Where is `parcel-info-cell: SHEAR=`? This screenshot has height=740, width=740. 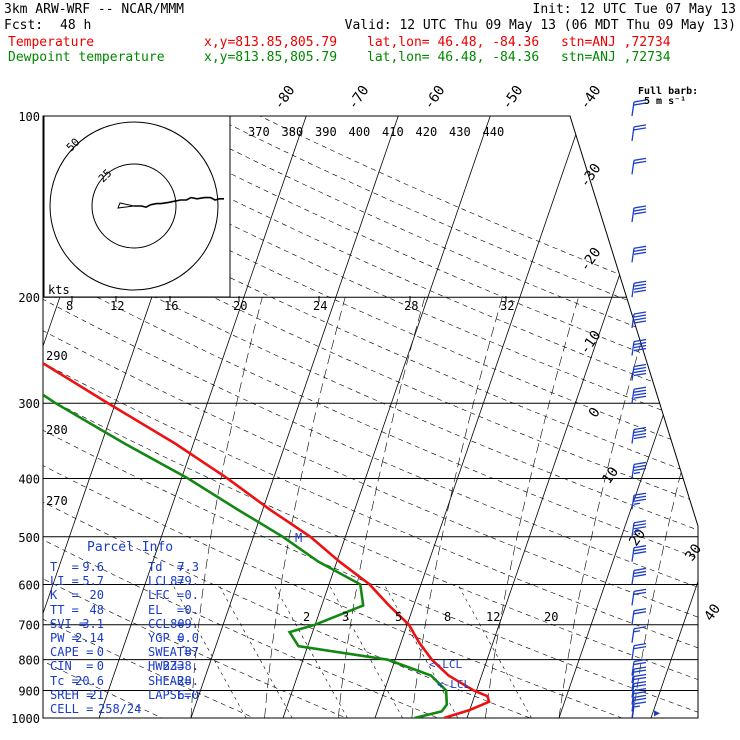
parcel-info-cell: SHEAR= is located at coordinates (170, 680).